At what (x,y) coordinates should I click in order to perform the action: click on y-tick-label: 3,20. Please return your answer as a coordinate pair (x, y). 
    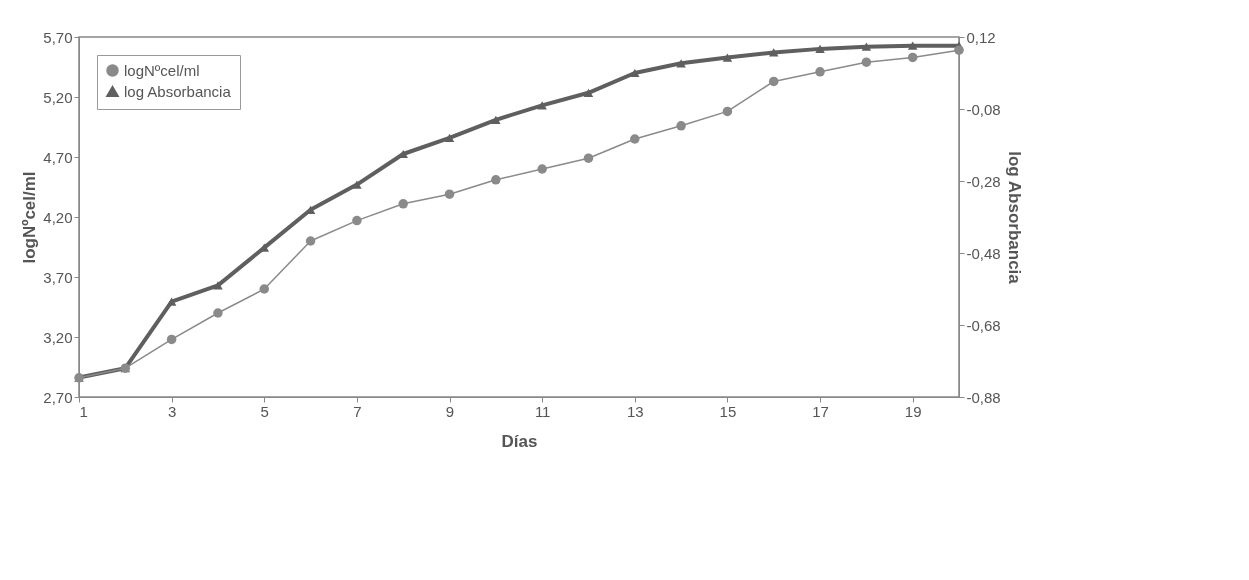
    Looking at the image, I should click on (58, 337).